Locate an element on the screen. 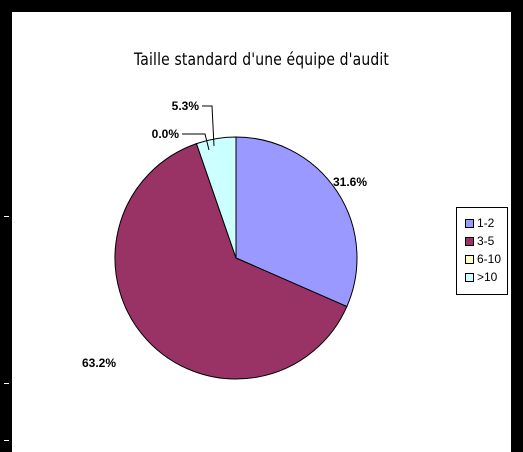  legend-item-6-10: 6-10 is located at coordinates (486, 259).